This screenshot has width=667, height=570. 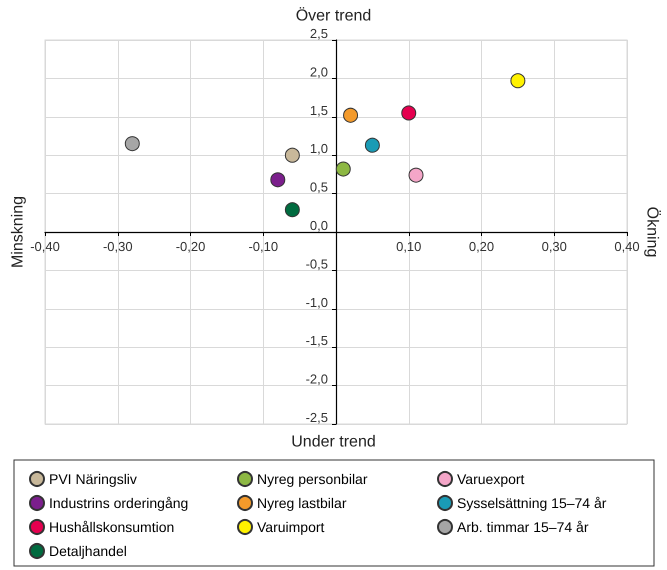 I want to click on legend-label: Varuexport, so click(x=491, y=479).